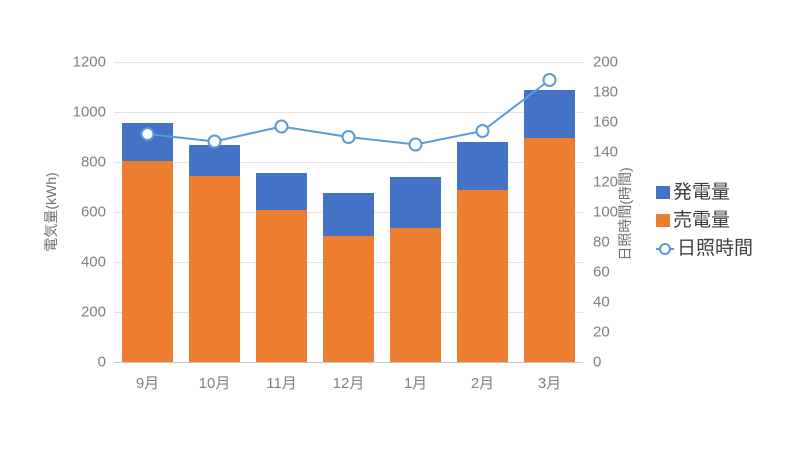 The height and width of the screenshot is (450, 800). What do you see at coordinates (482, 383) in the screenshot?
I see `x-axis-tick-label: 2月` at bounding box center [482, 383].